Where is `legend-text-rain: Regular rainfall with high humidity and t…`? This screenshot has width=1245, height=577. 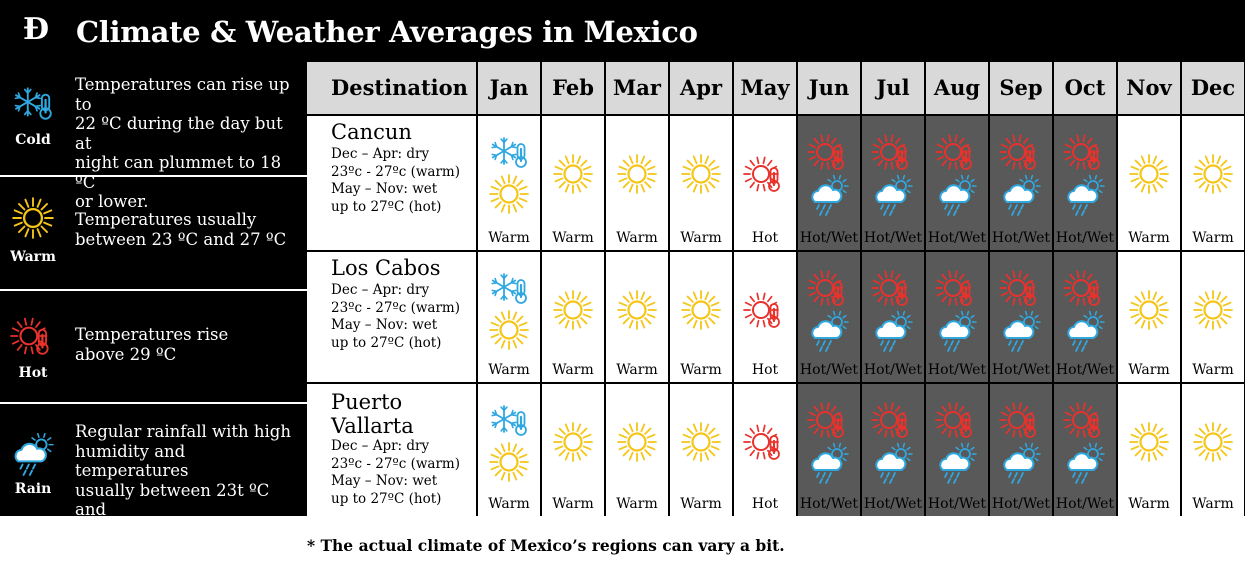
legend-text-rain: Regular rainfall with high humidity and t… is located at coordinates (183, 480).